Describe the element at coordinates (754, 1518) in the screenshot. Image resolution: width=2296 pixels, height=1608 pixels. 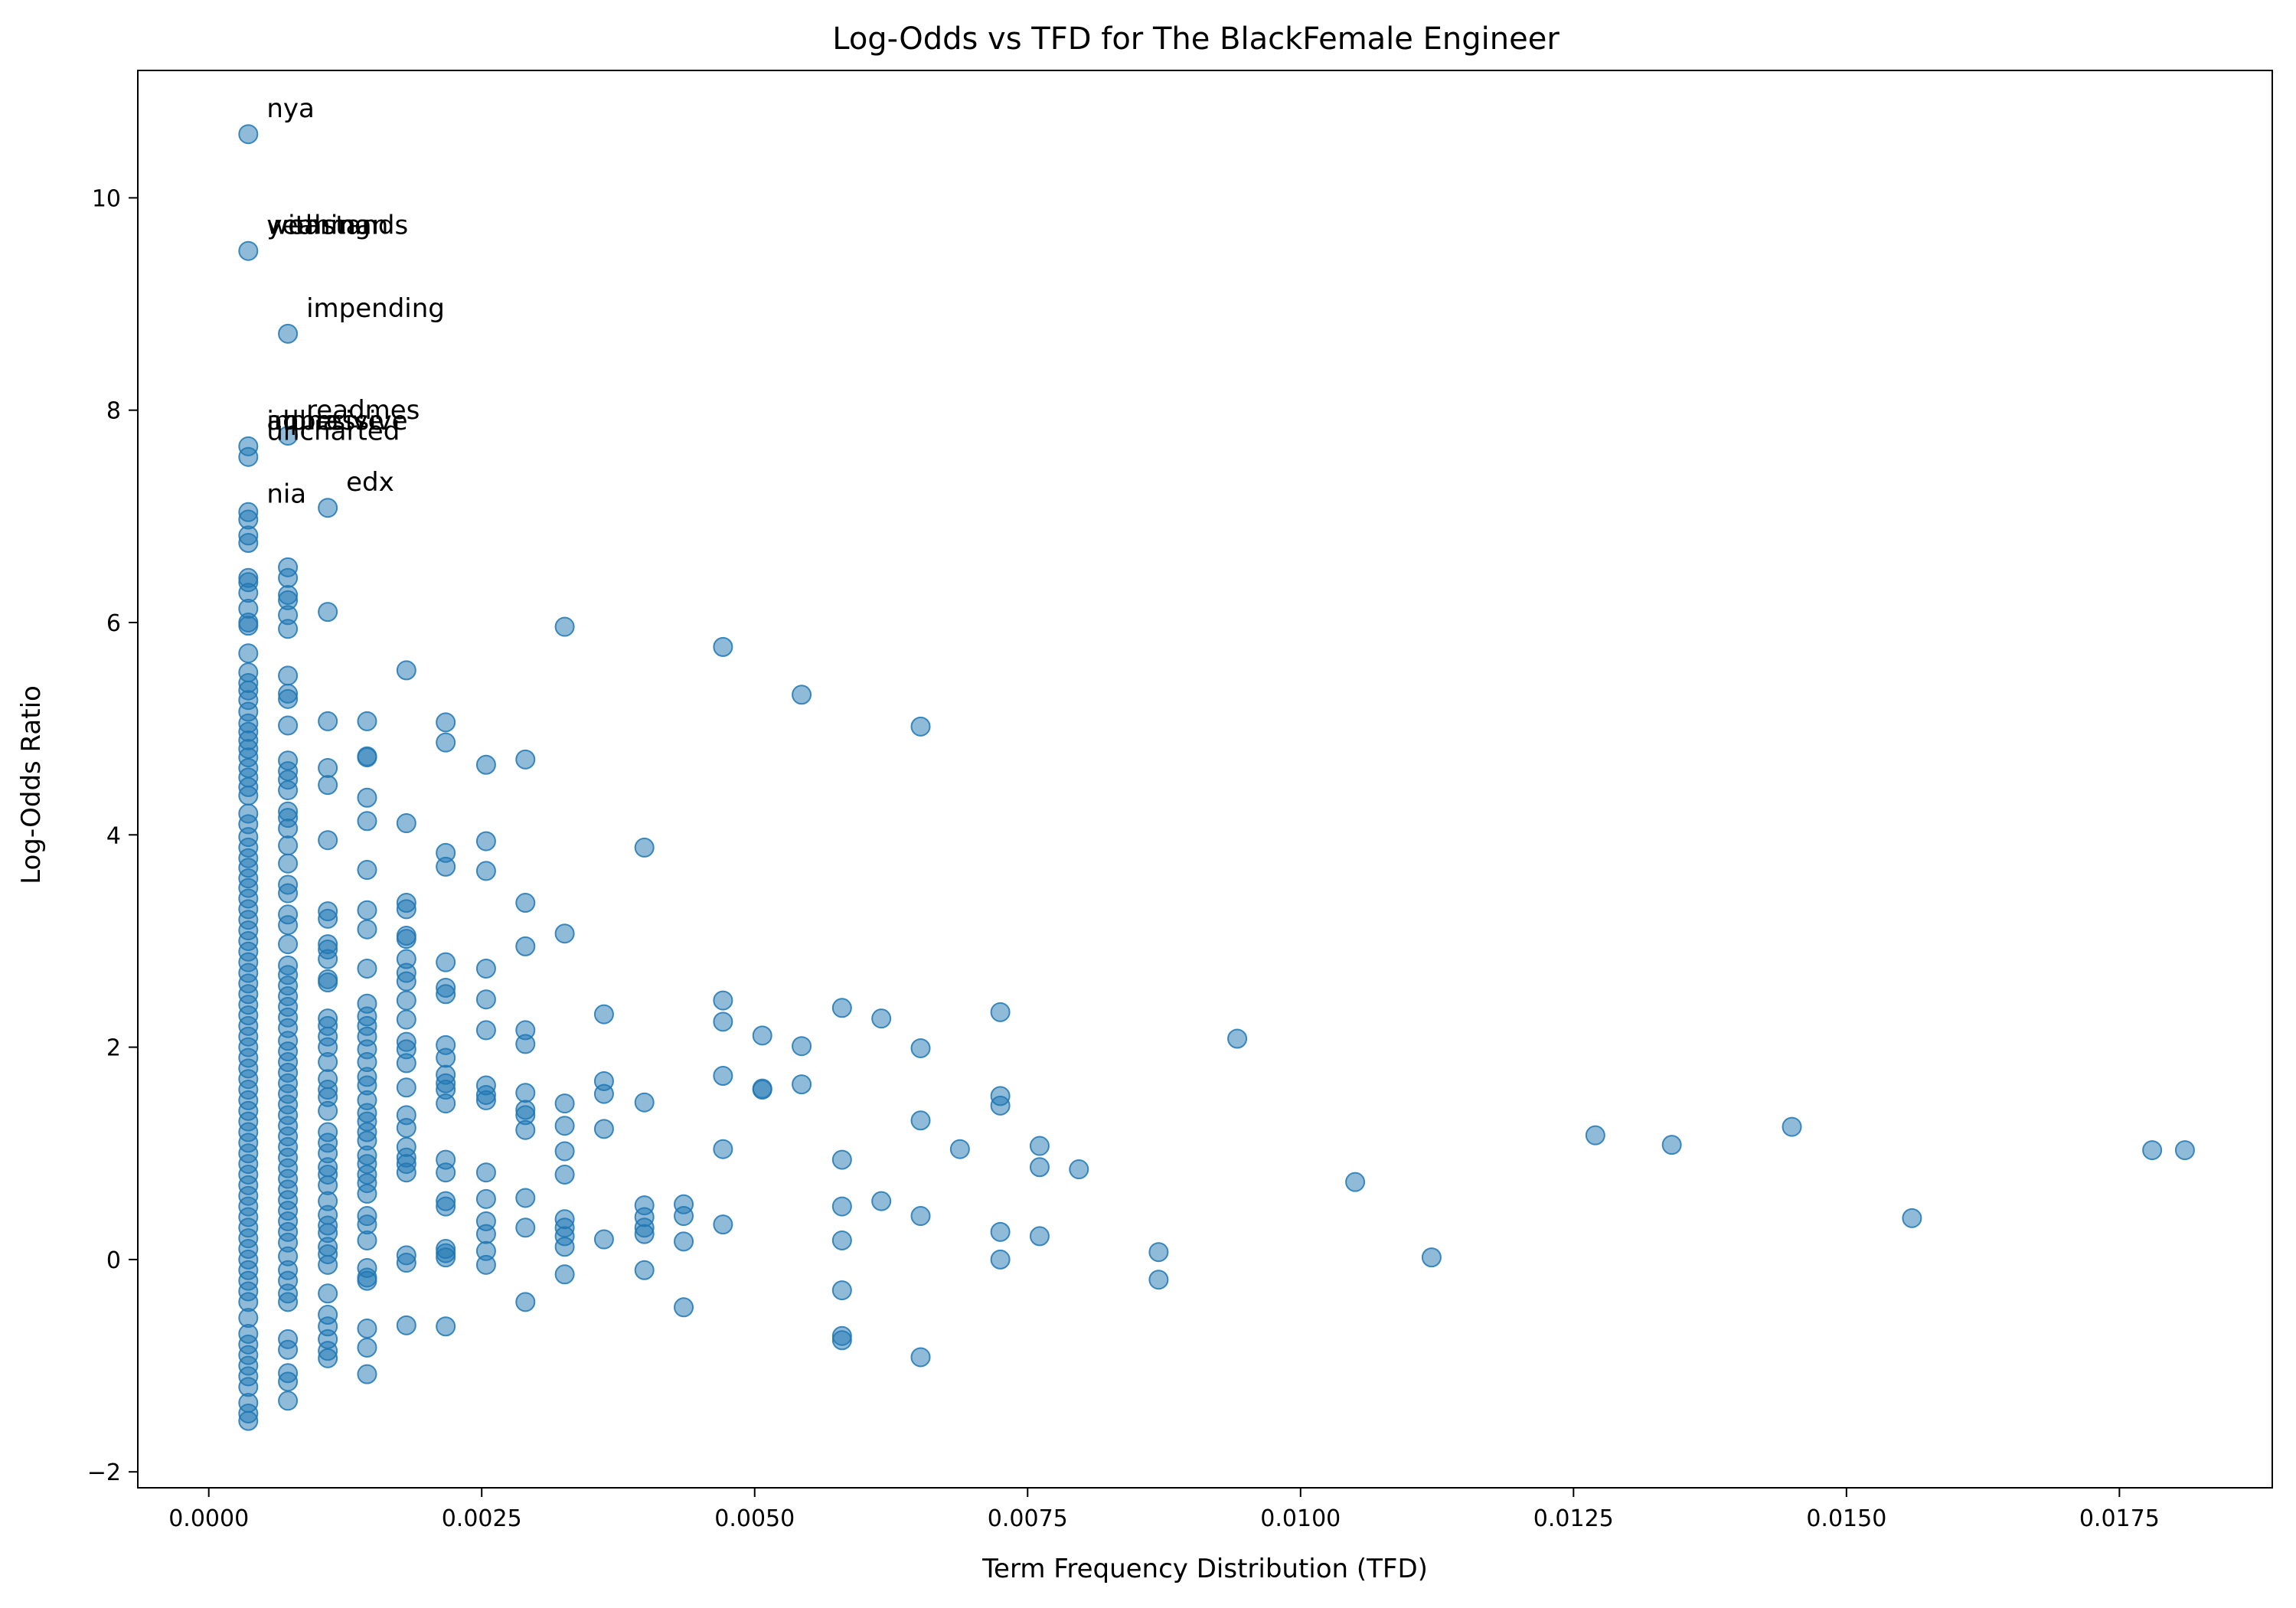
I see `x-tick-label: 0.0050` at that location.